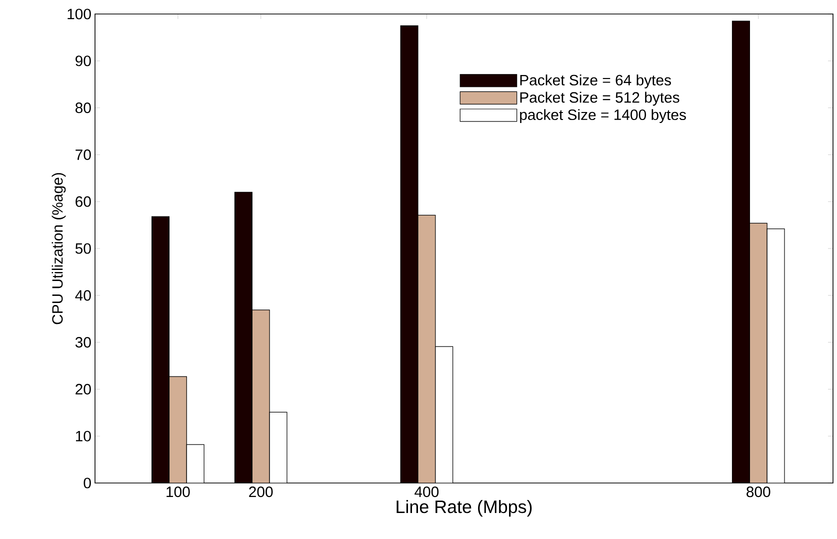 The height and width of the screenshot is (539, 837). Describe the element at coordinates (261, 492) in the screenshot. I see `x-tick-label: 200` at that location.